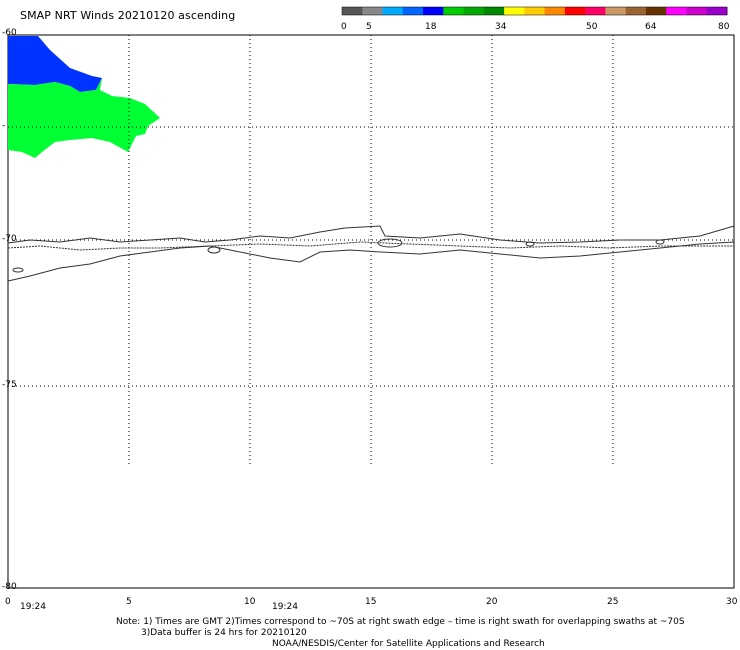  I want to click on colorbar-tick: 80, so click(724, 27).